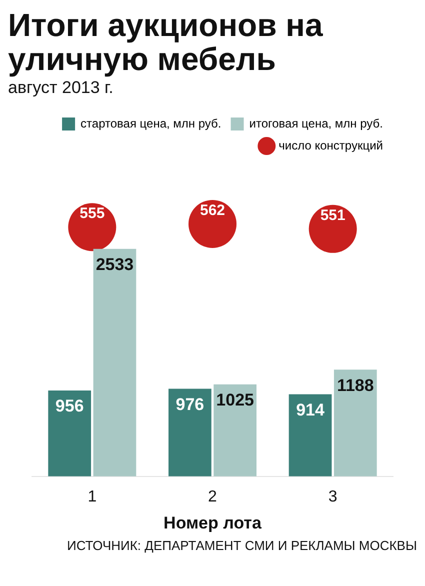 This screenshot has height=586, width=425. Describe the element at coordinates (235, 400) in the screenshot. I see `data-label: 1025` at that location.